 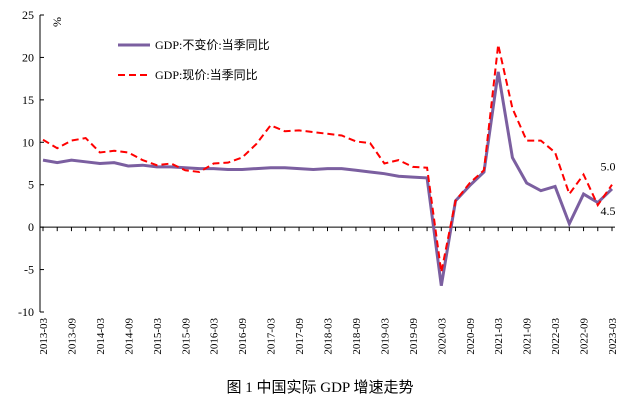 I want to click on y-tick-label: 25, so click(x=28, y=15).